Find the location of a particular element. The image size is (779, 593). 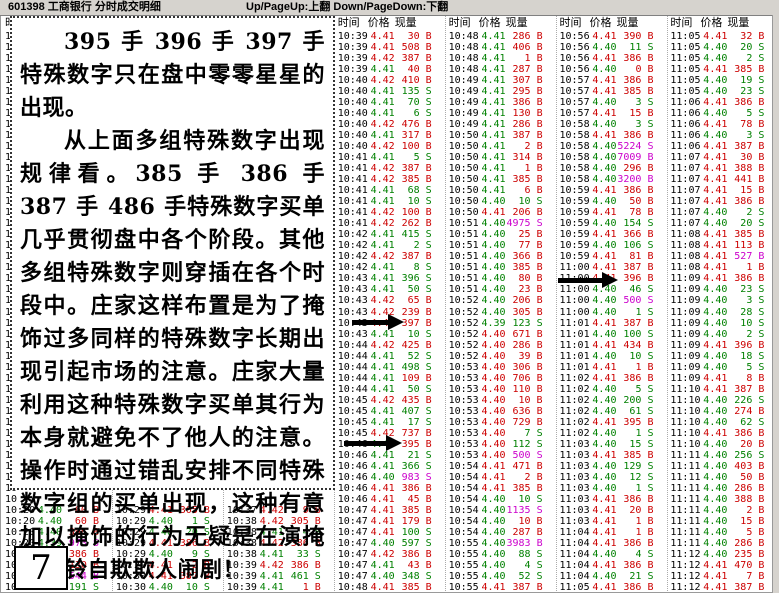

trade-row: 10:50 4.41 1 B is located at coordinates (496, 168).